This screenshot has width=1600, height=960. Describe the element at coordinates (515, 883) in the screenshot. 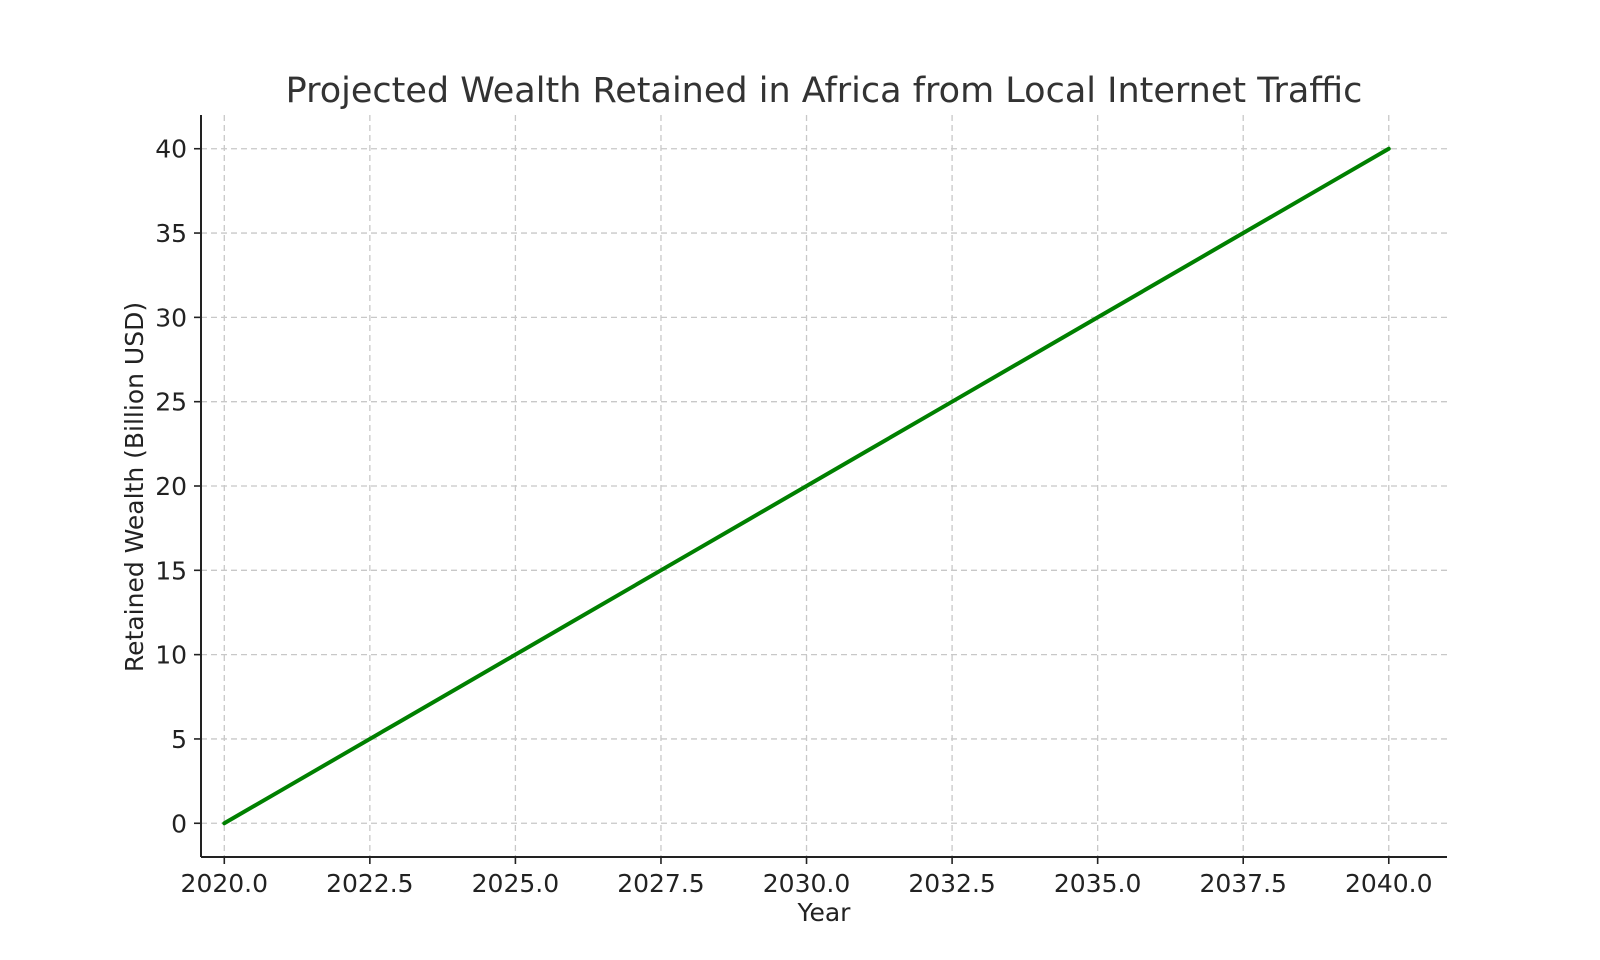

I see `x-tick-label: 2025.0` at that location.